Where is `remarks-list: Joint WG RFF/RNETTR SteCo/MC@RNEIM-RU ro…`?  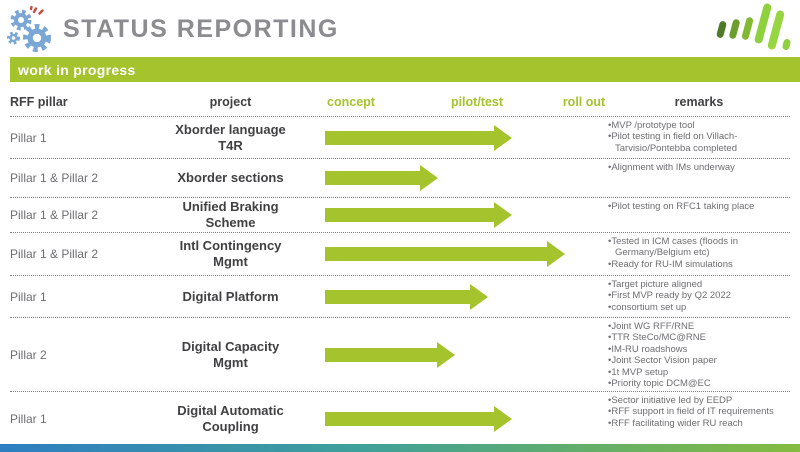 remarks-list: Joint WG RFF/RNETTR SteCo/MC@RNEIM-RU ro… is located at coordinates (699, 355).